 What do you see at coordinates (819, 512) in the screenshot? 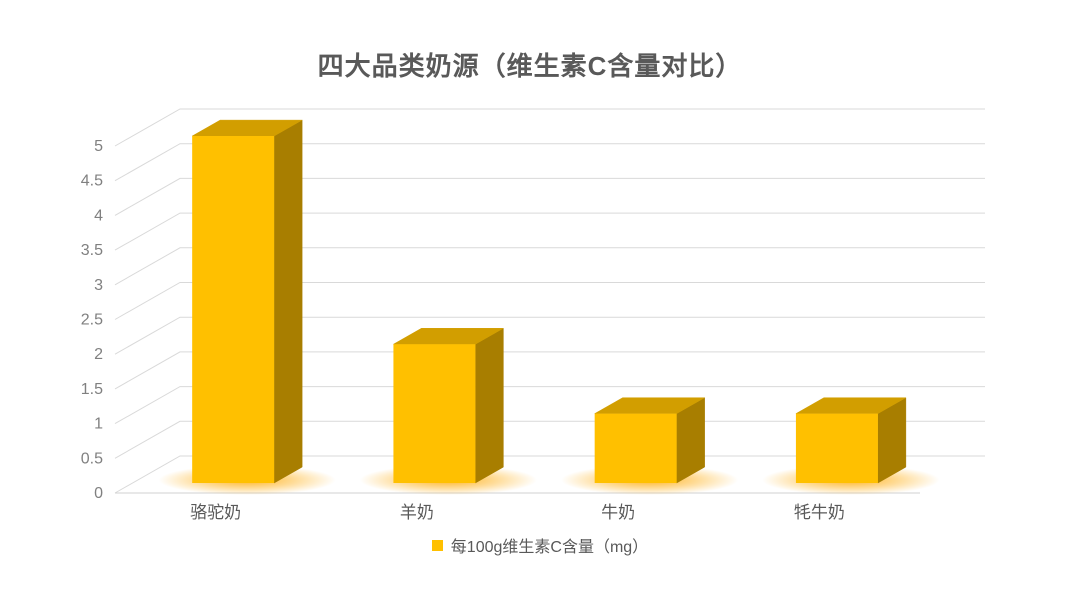
I see `x-axis-label: 牦牛奶` at bounding box center [819, 512].